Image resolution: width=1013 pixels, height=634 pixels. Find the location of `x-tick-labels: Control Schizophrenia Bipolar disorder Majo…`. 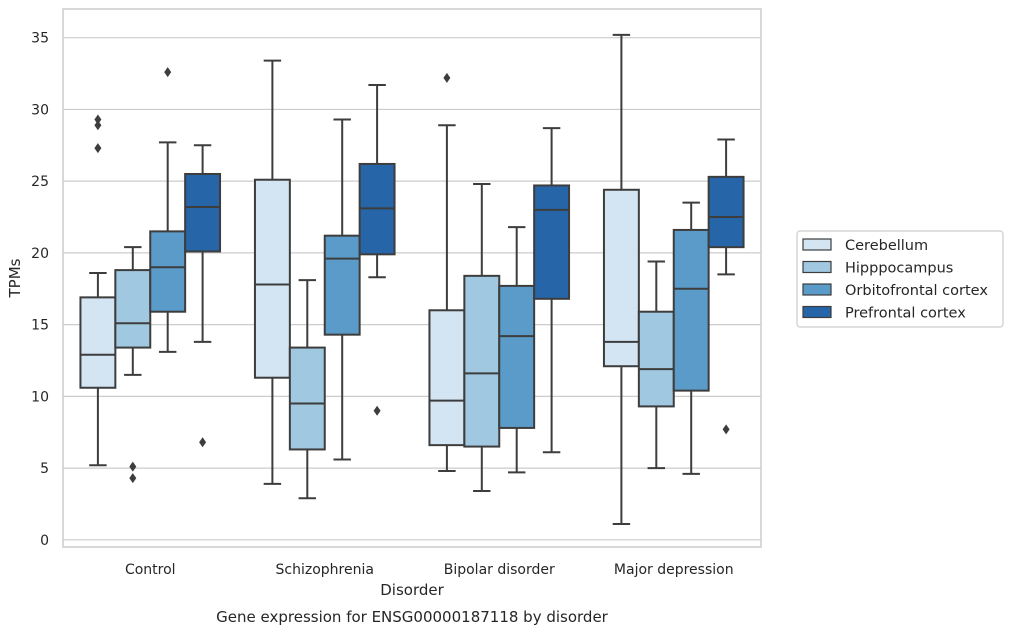

x-tick-labels: Control Schizophrenia Bipolar disorder Majo… is located at coordinates (429, 570).